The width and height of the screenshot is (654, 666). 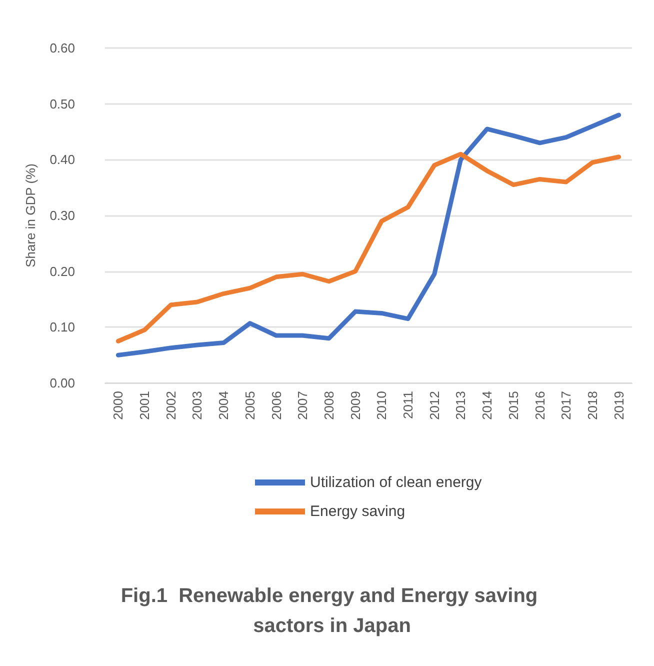 I want to click on legend-label: Energy saving, so click(x=358, y=511).